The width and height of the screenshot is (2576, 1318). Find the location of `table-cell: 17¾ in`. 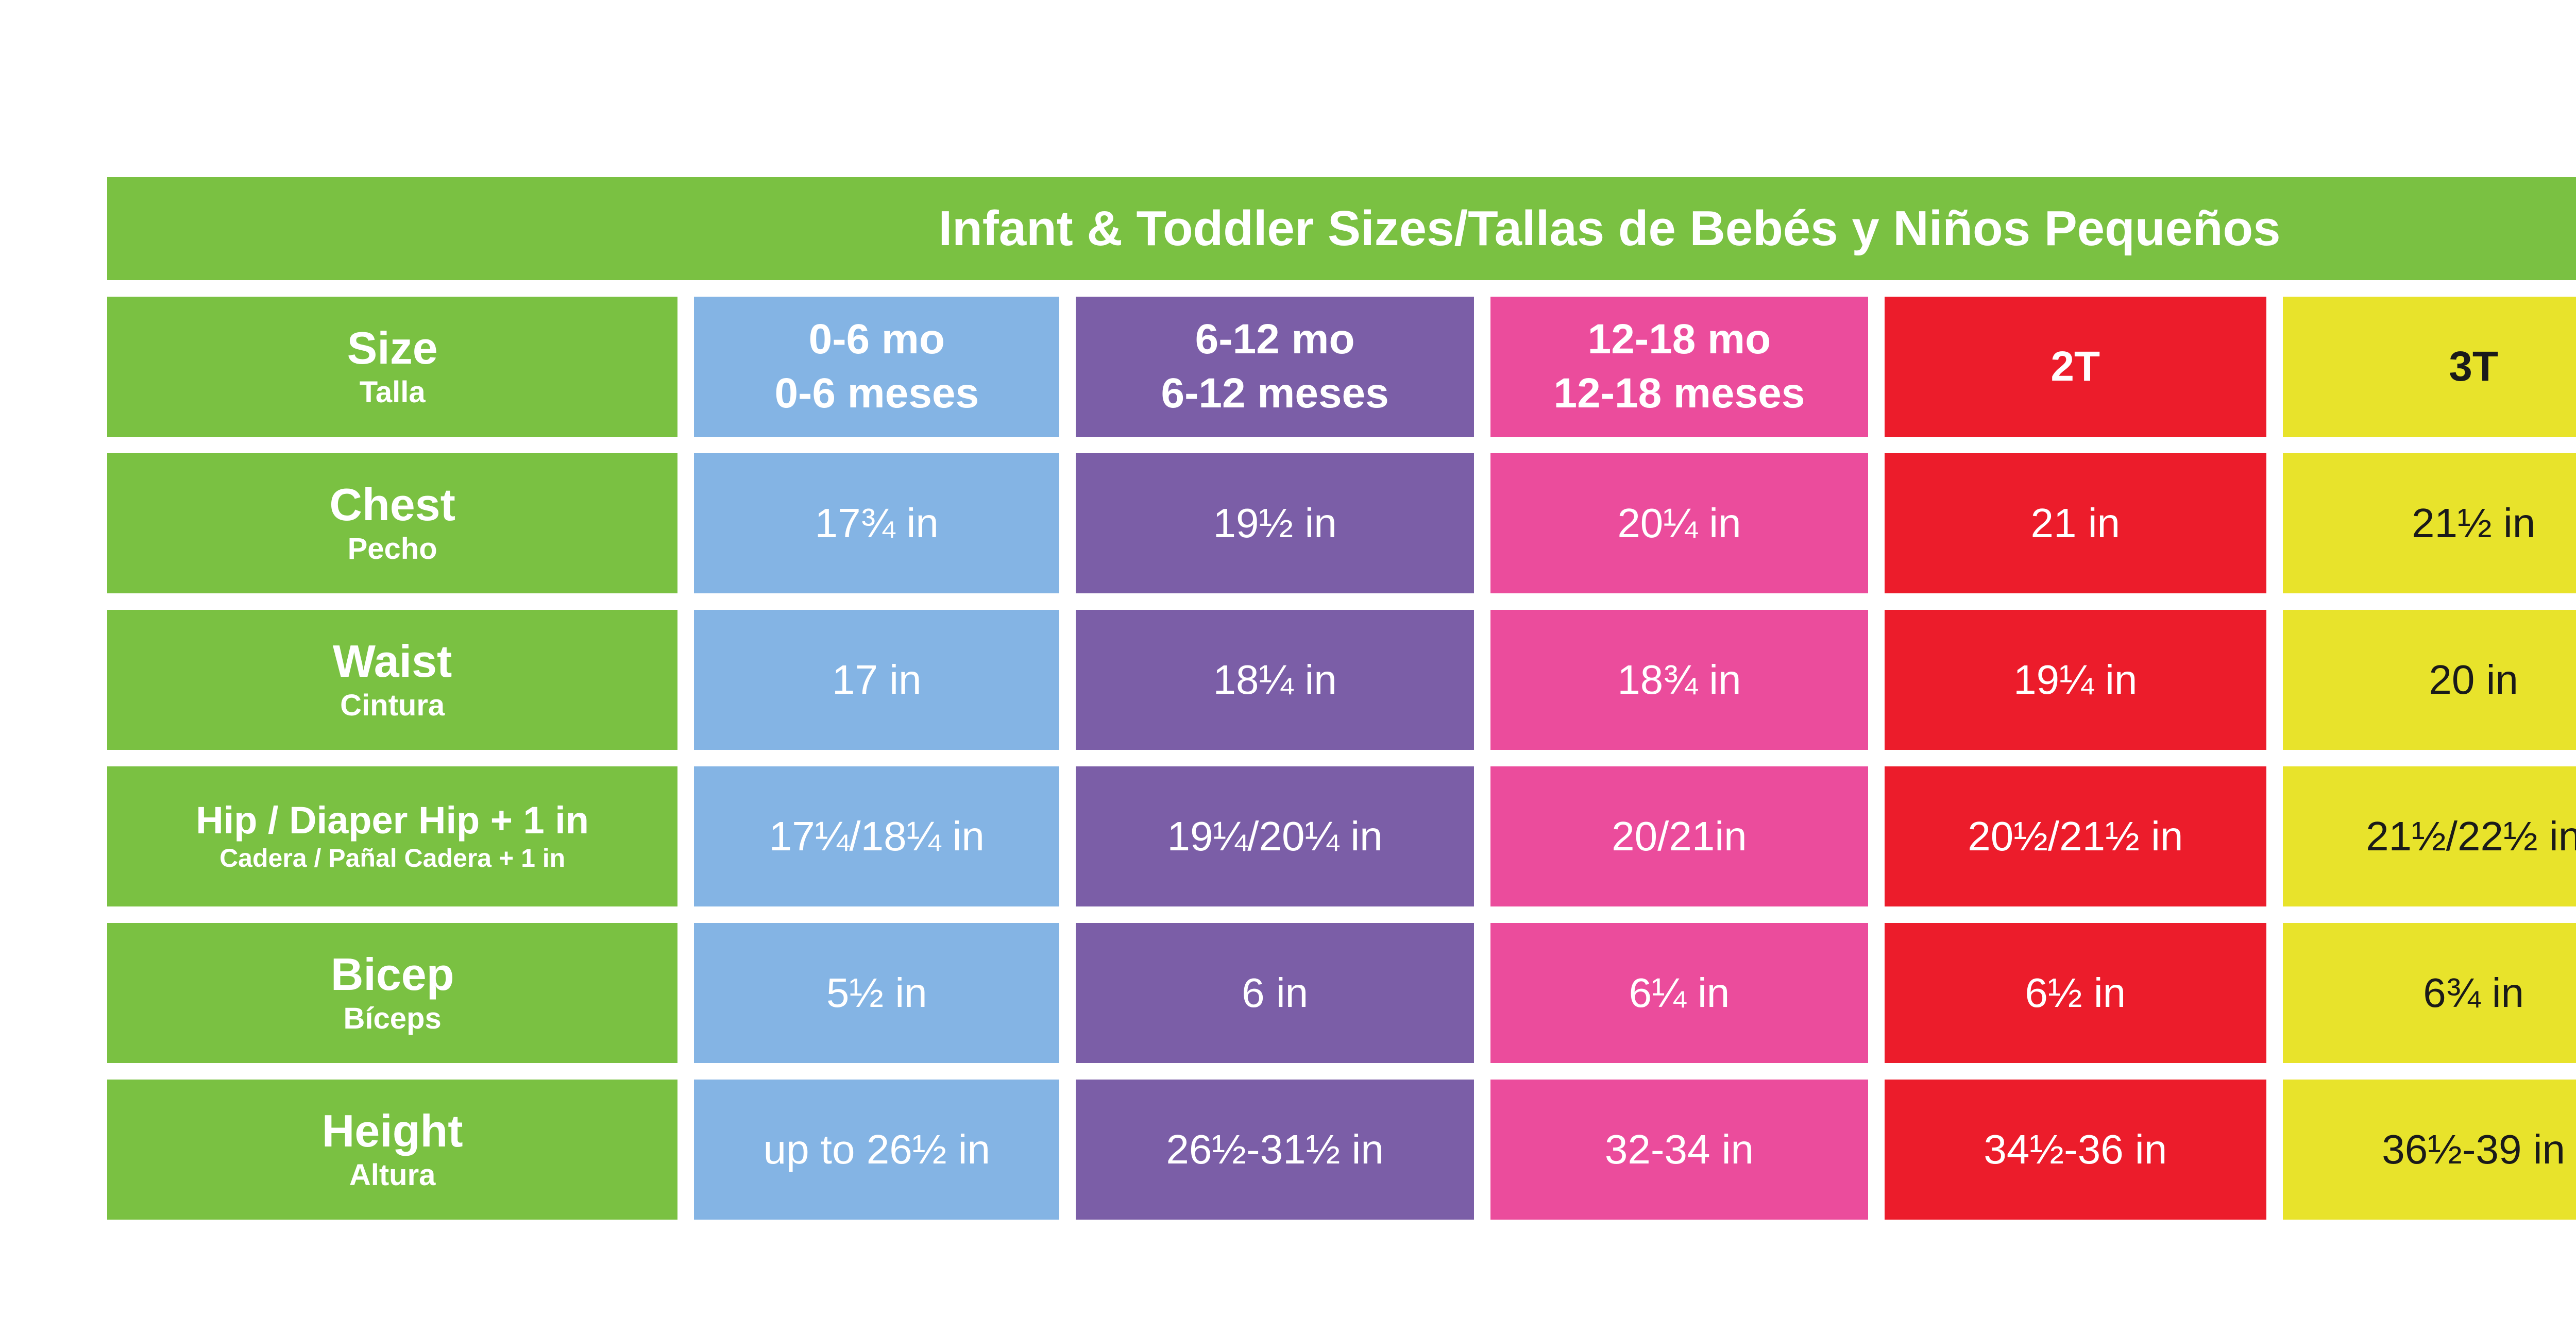

table-cell: 17¾ in is located at coordinates (877, 523).